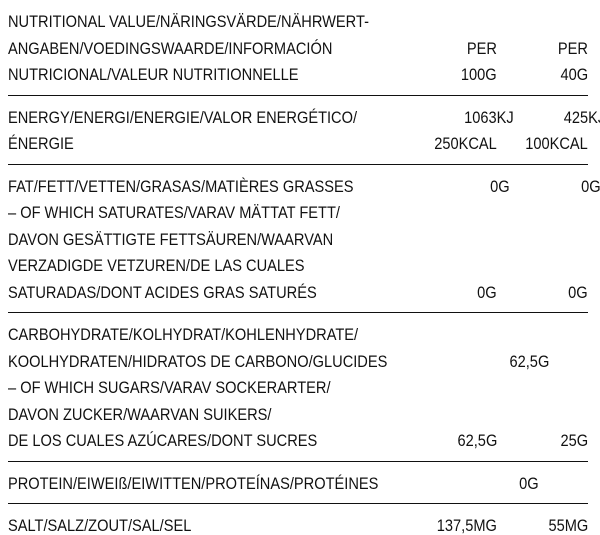  I want to click on row-line: DAVON GESÄTTIGTE FETTSÄUREN/WAARVAN, so click(298, 240).